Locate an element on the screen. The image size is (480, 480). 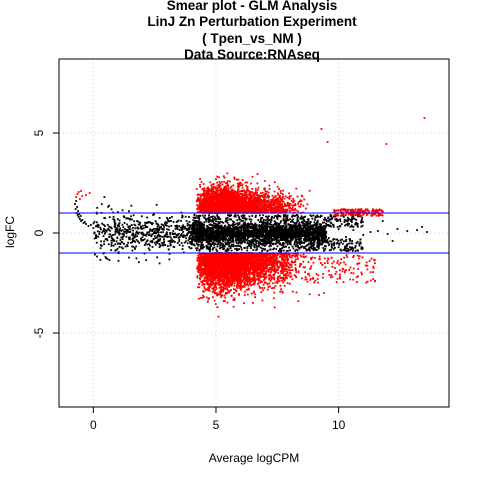
title-line-3: ( Tpen_vs_NM ) is located at coordinates (252, 38).